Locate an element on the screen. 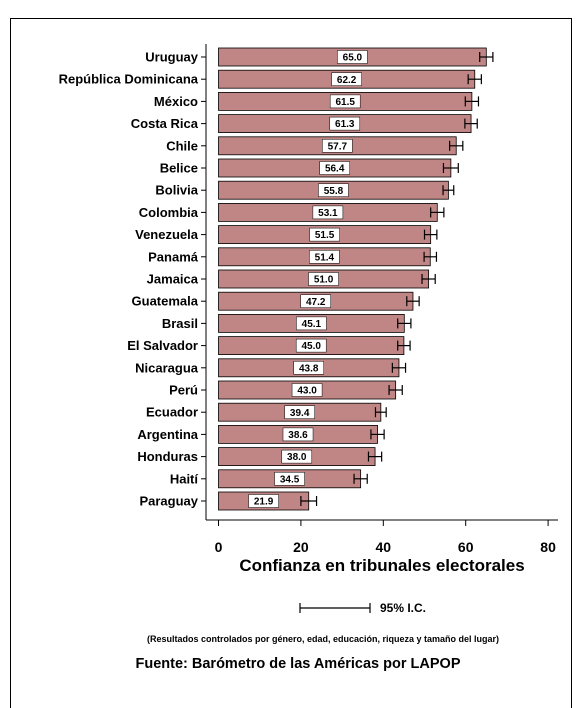 The height and width of the screenshot is (708, 581). category-label: Venezuela is located at coordinates (167, 234).